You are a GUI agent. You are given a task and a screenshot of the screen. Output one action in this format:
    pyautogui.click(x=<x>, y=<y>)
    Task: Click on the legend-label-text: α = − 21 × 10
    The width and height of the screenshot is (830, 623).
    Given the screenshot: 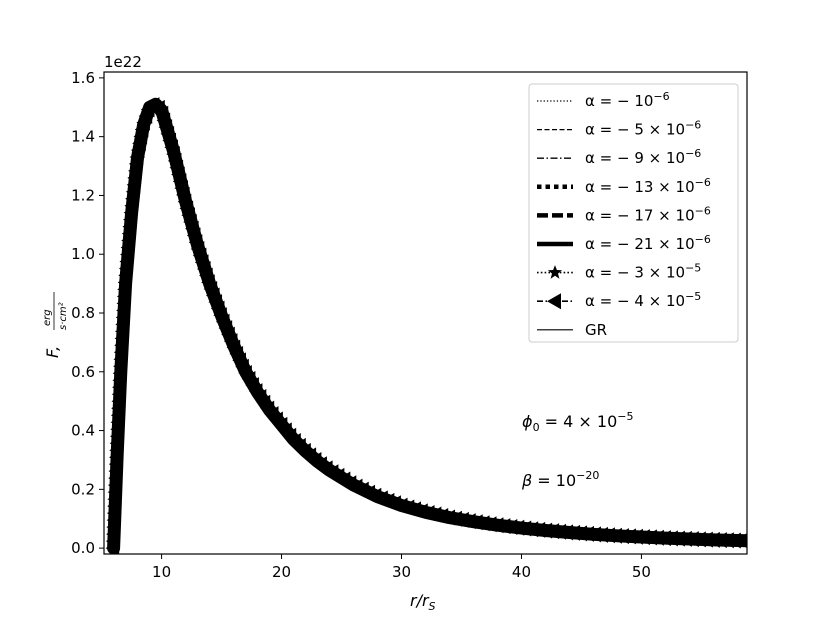 What is the action you would take?
    pyautogui.click(x=640, y=244)
    